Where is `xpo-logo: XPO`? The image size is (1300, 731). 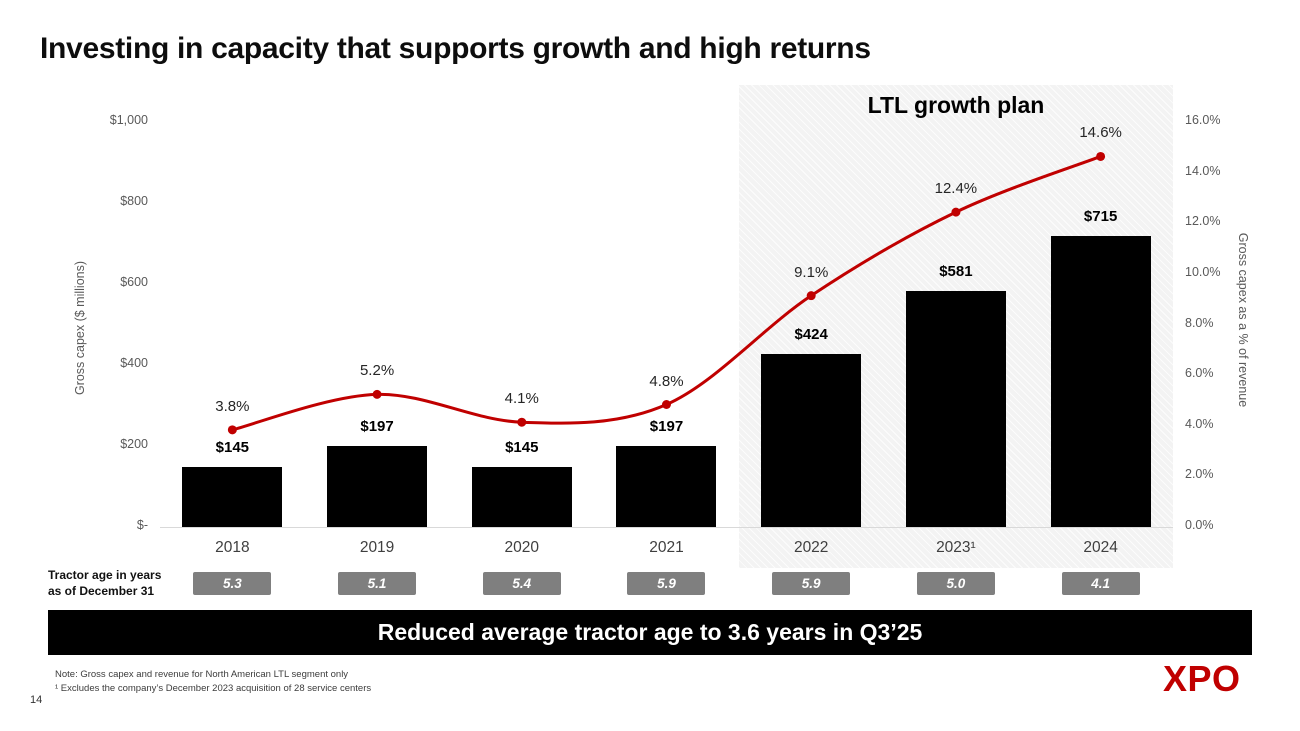
xpo-logo: XPO is located at coordinates (1202, 678).